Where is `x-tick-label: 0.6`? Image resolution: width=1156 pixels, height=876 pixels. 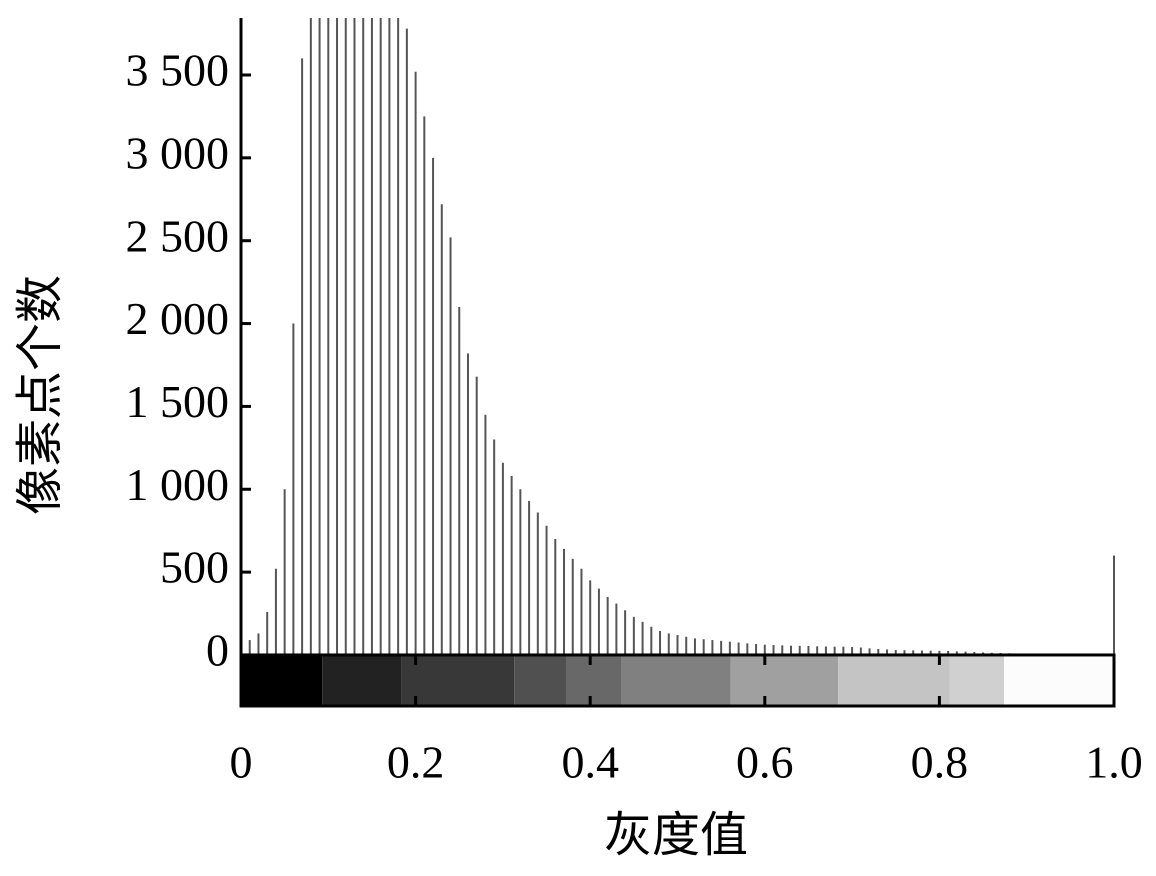 x-tick-label: 0.6 is located at coordinates (765, 762).